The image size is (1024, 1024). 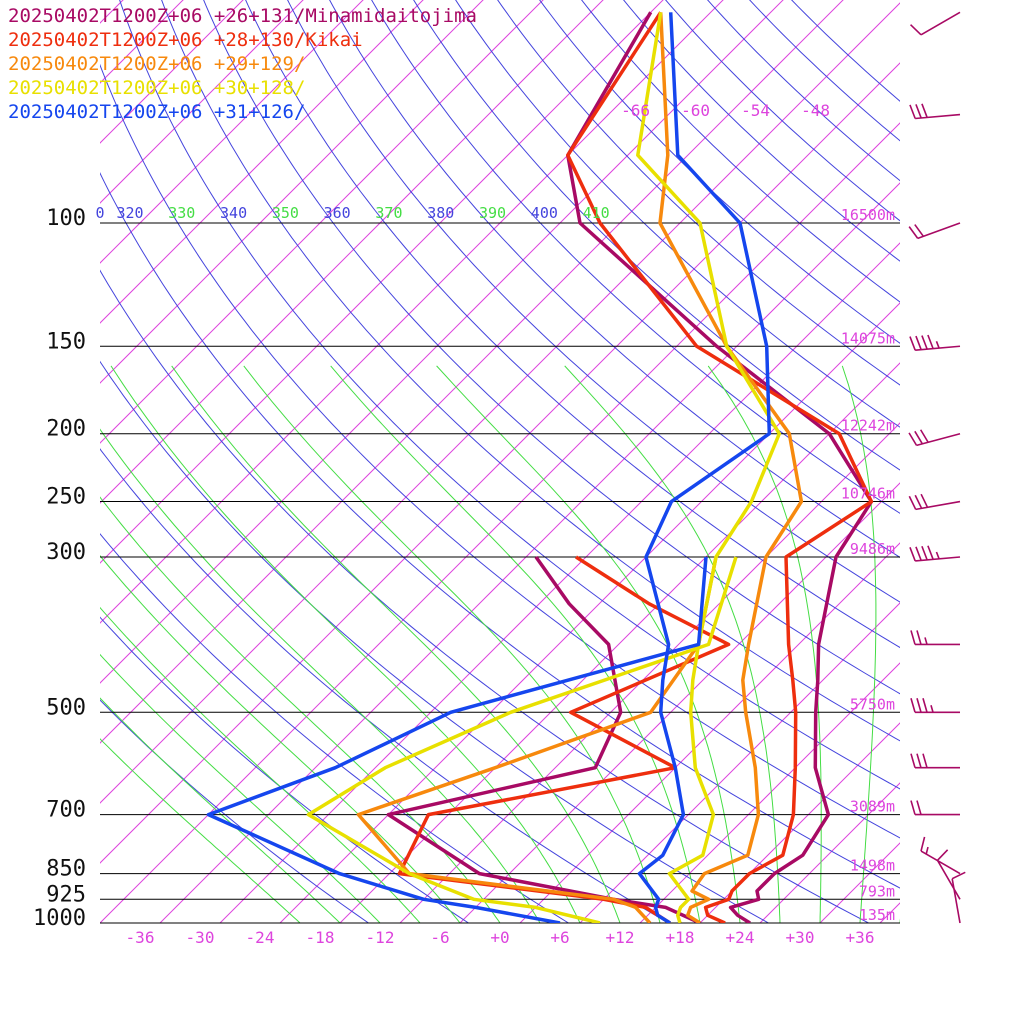 I want to click on theta-label: 370, so click(x=388, y=213).